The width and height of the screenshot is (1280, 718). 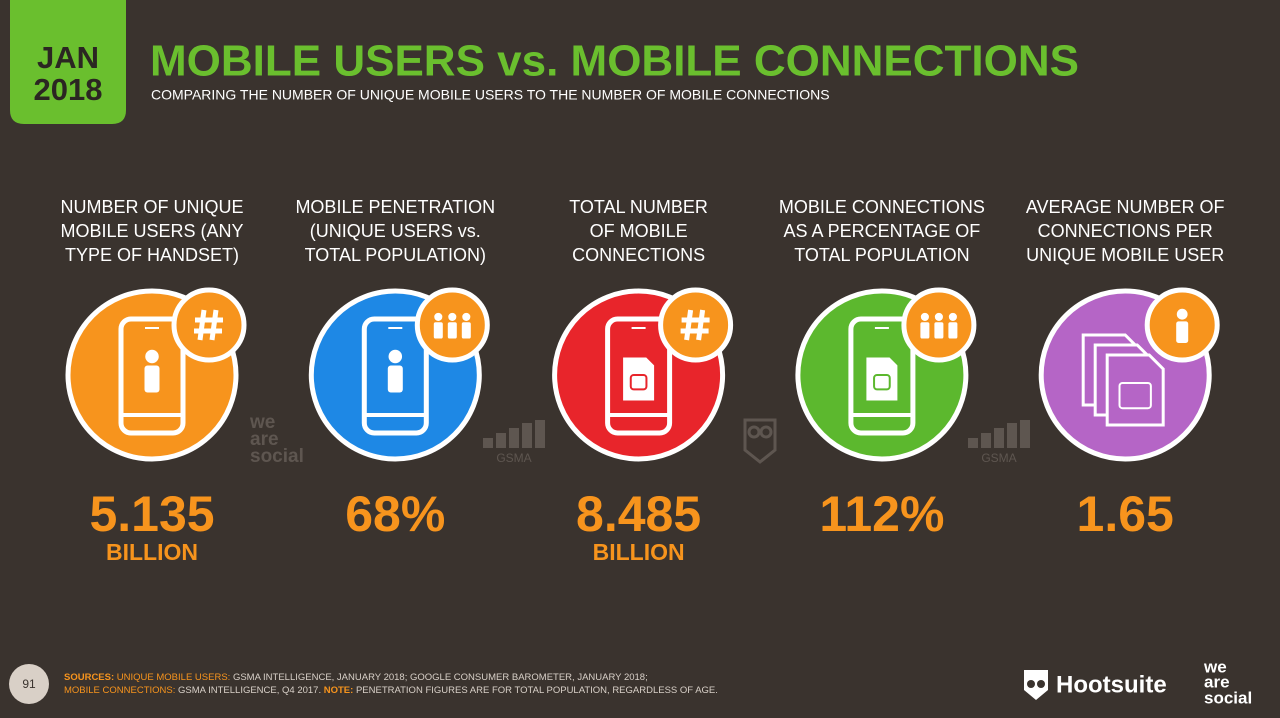 What do you see at coordinates (249, 690) in the screenshot?
I see `src-text: GSMA INTELLIGENCE, Q4 2017.` at bounding box center [249, 690].